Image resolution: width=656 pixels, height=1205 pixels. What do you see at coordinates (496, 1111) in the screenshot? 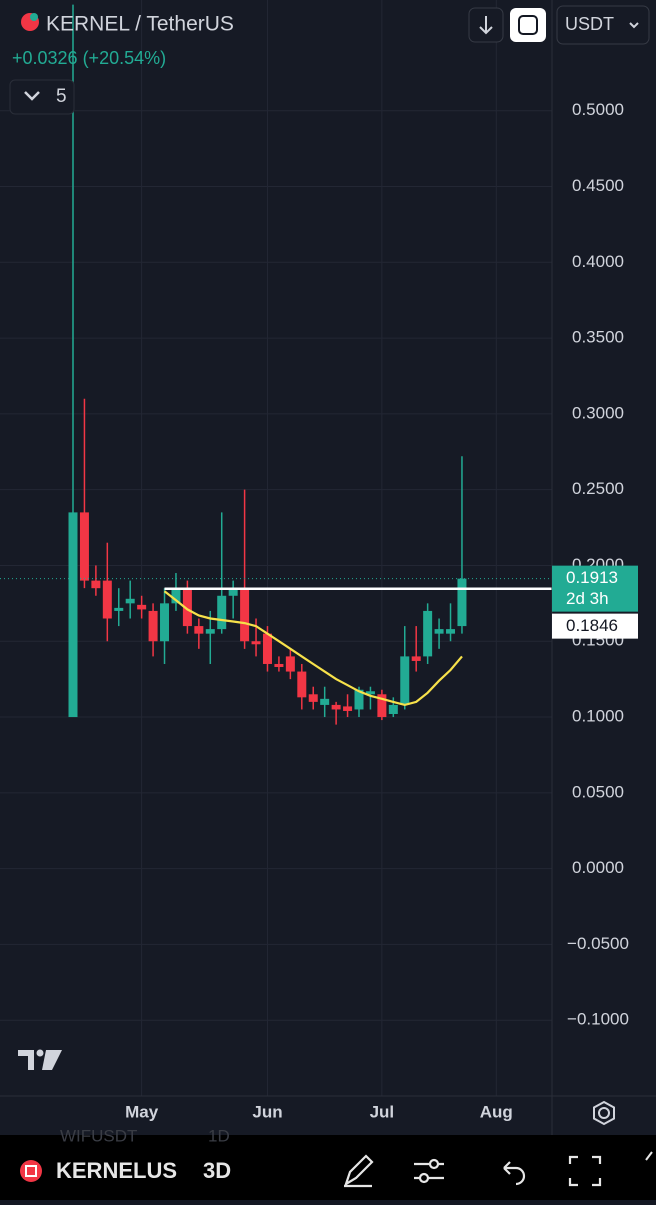
I see `x-tick-label: Aug` at bounding box center [496, 1111].